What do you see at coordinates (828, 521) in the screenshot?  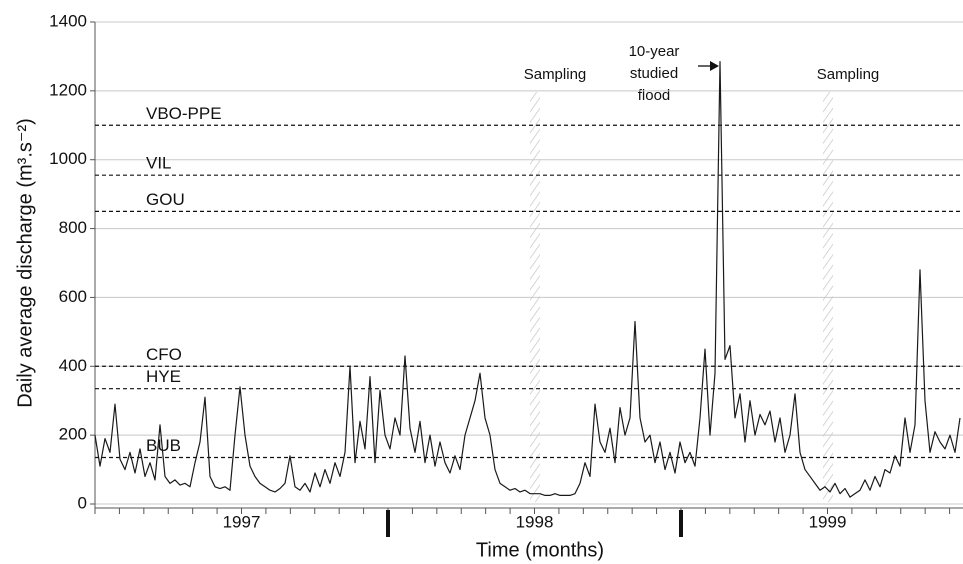 I see `x-tick-label: 1999` at bounding box center [828, 521].